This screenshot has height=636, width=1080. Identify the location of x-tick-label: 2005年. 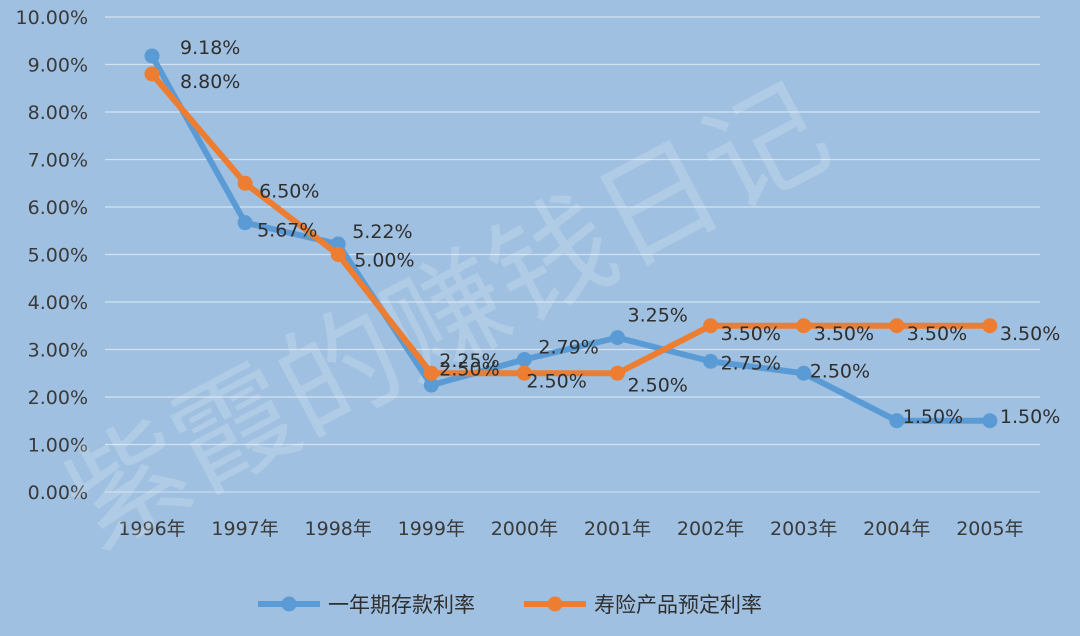
(989, 529).